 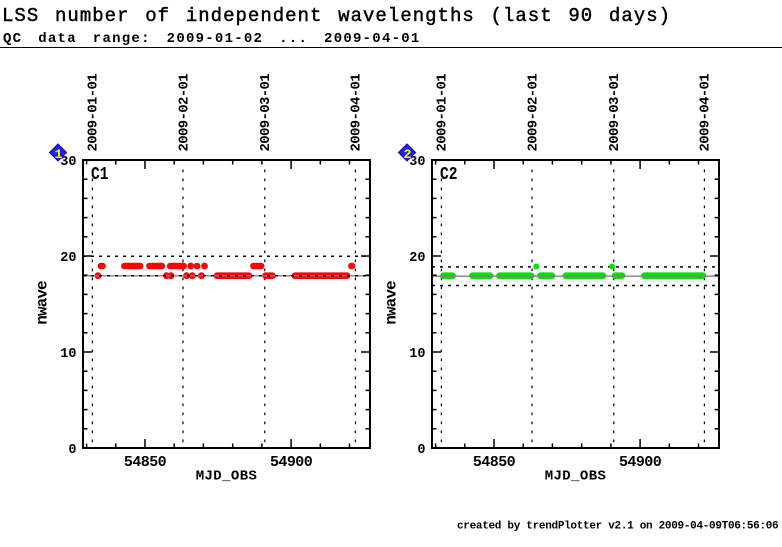 I want to click on svg-text: 2, so click(x=408, y=154).